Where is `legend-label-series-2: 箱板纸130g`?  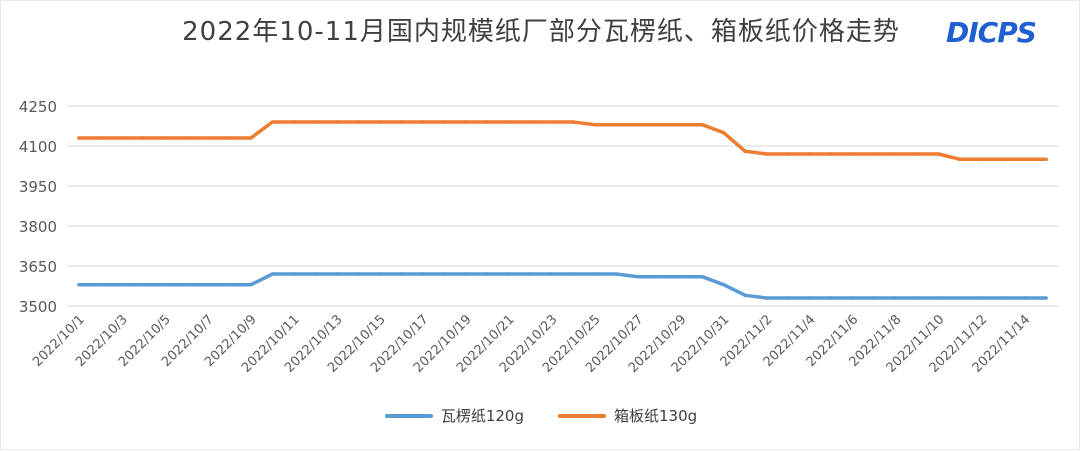
legend-label-series-2: 箱板纸130g is located at coordinates (656, 416).